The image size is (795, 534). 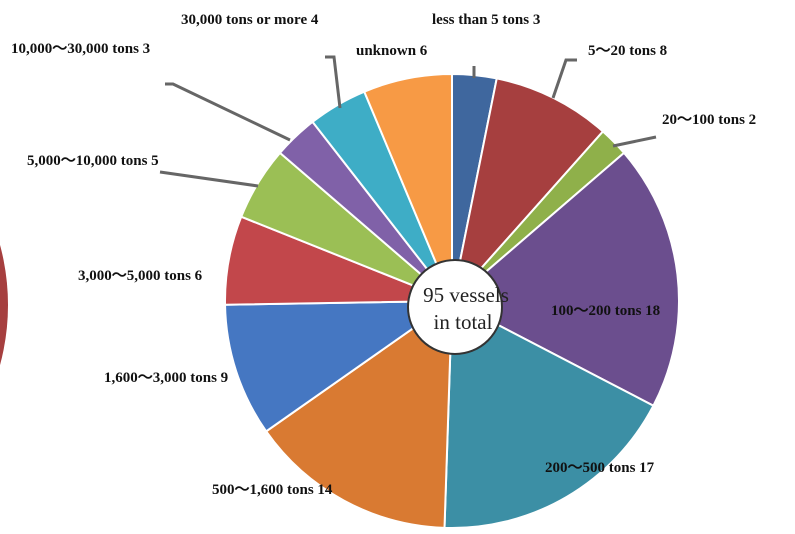 What do you see at coordinates (93, 161) in the screenshot?
I see `slice-label: 5,000～10,000 tons 5` at bounding box center [93, 161].